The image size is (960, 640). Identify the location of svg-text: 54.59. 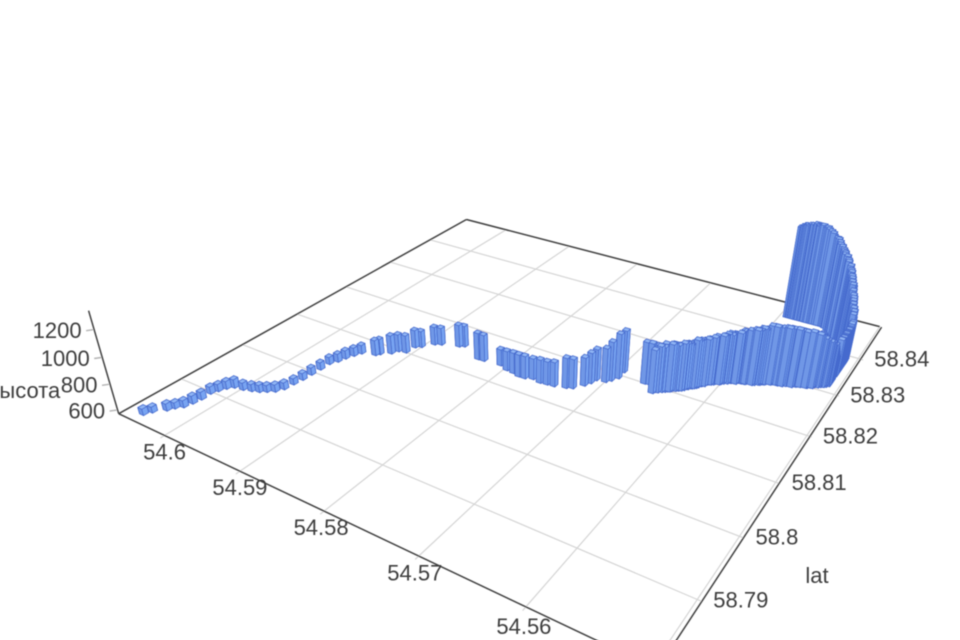
(239, 487).